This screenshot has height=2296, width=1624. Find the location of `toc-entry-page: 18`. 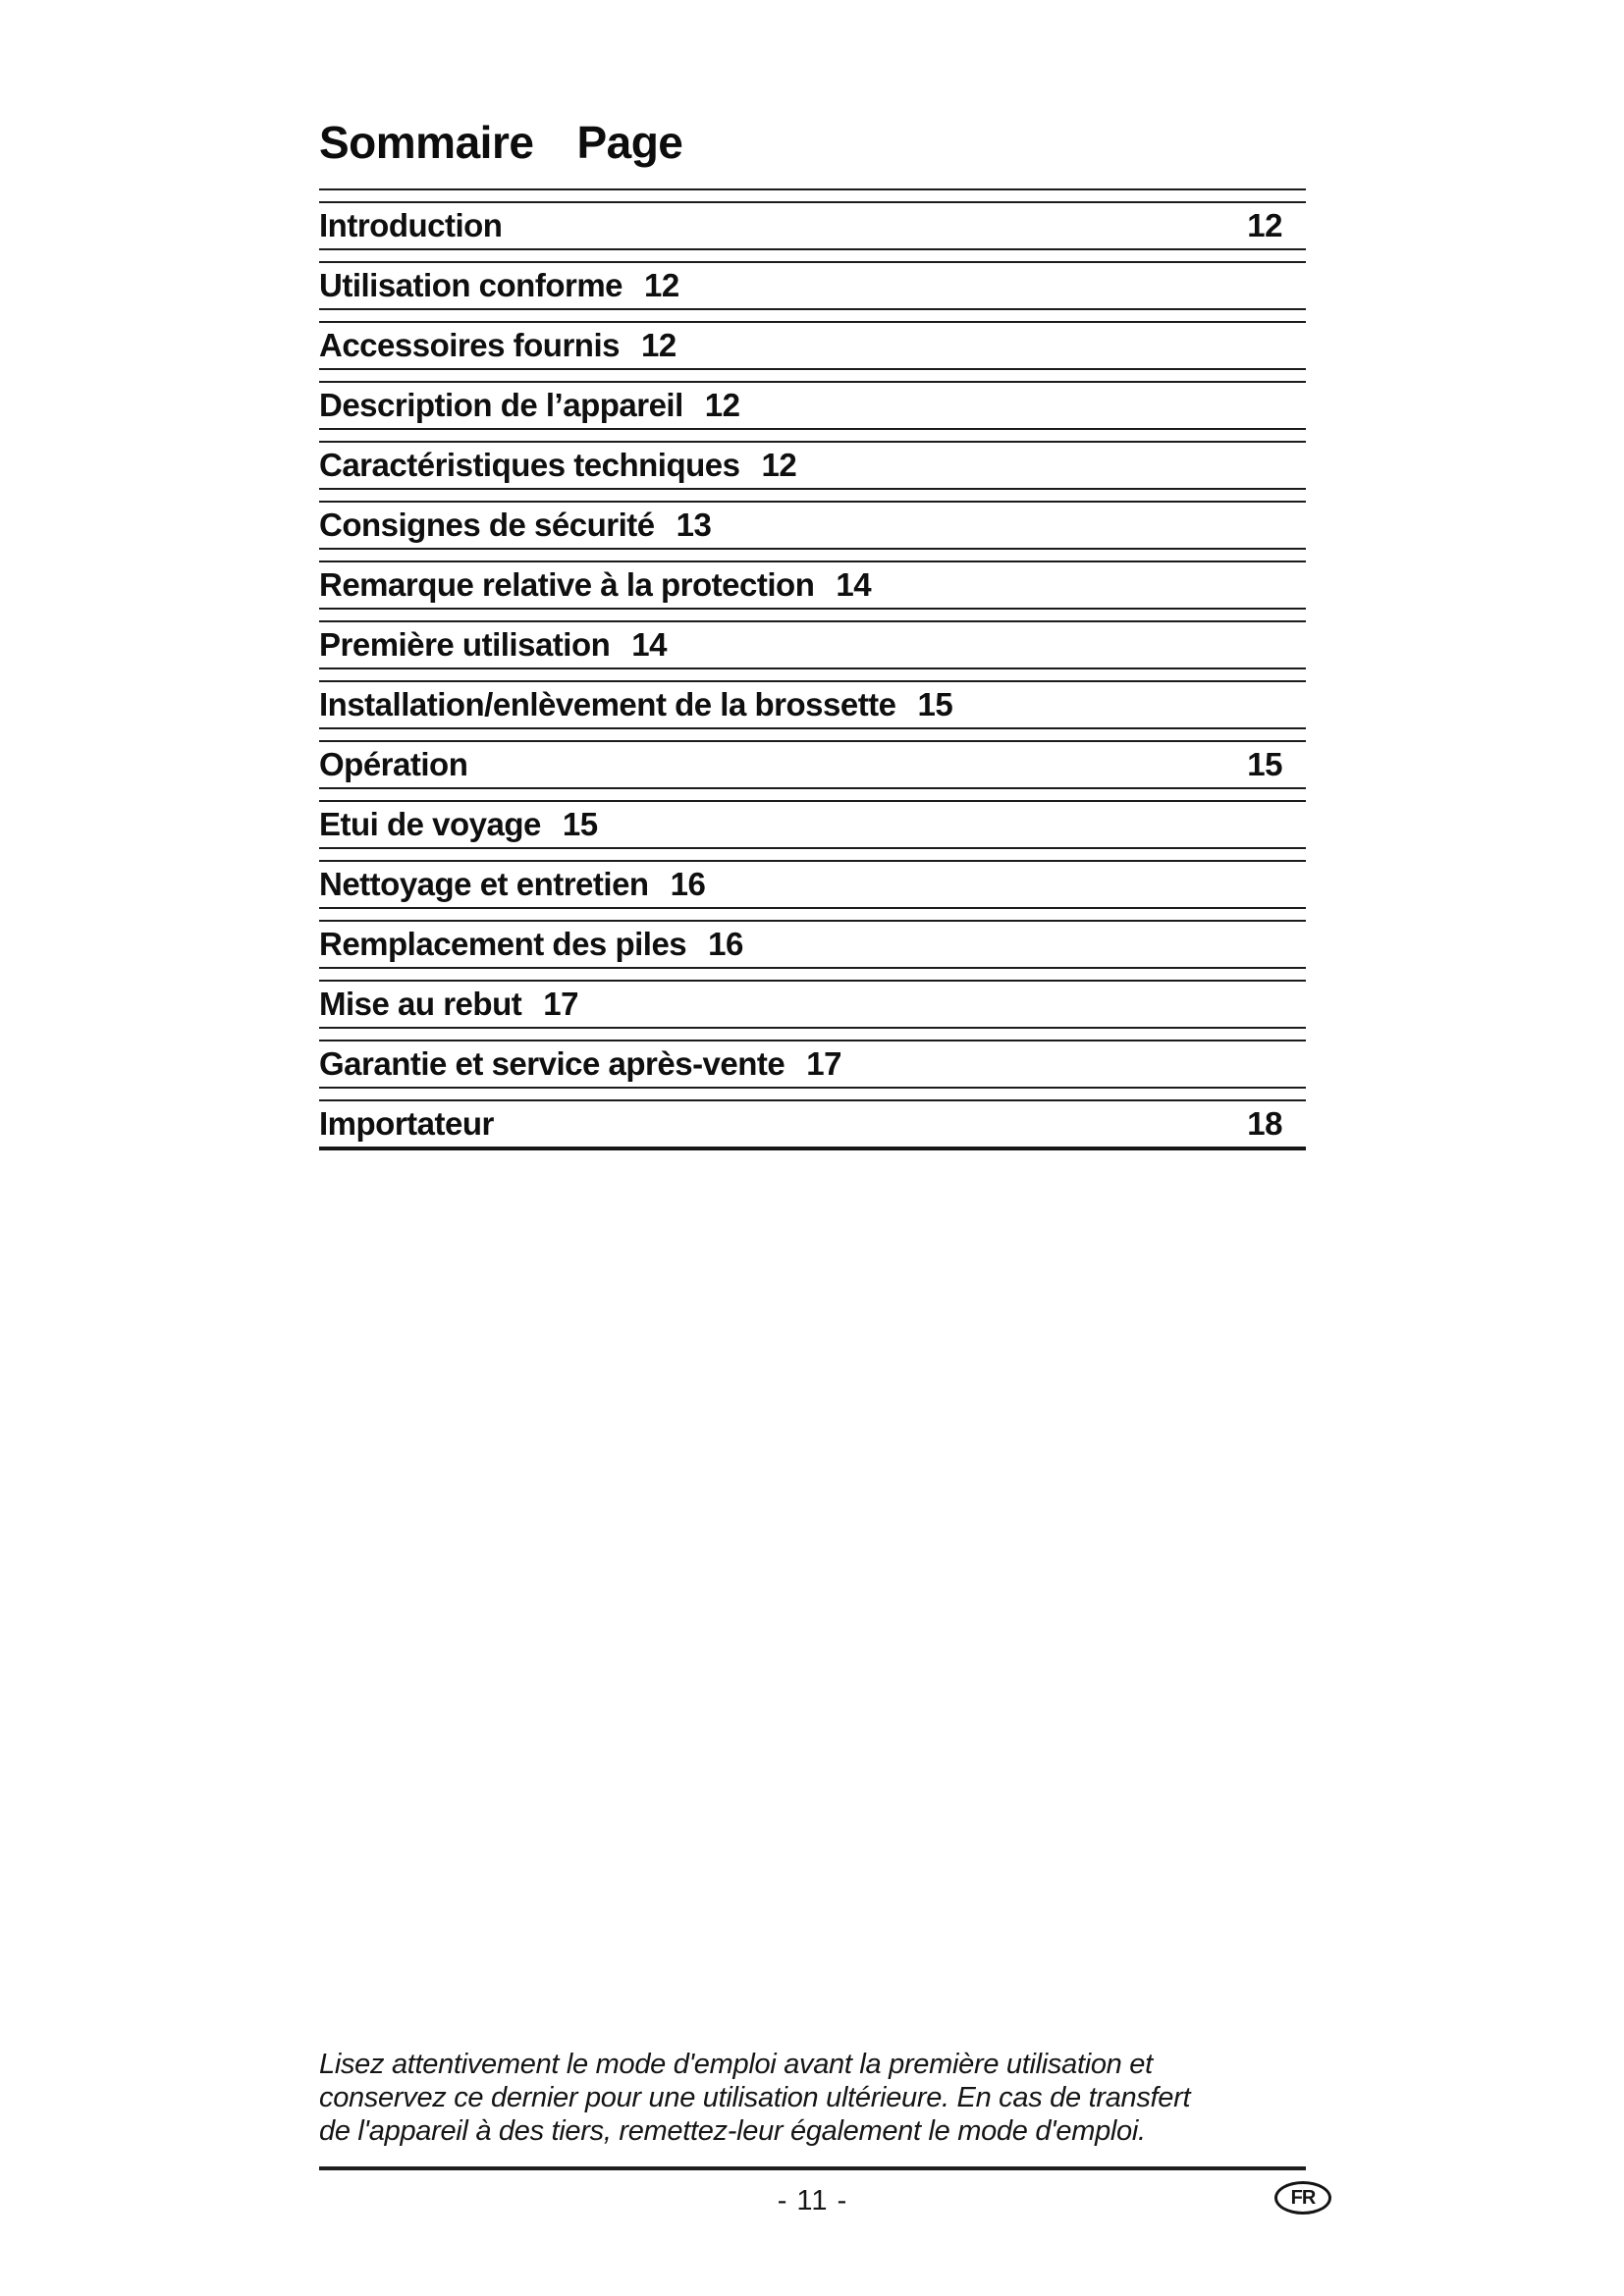

toc-entry-page: 18 is located at coordinates (1264, 1123).